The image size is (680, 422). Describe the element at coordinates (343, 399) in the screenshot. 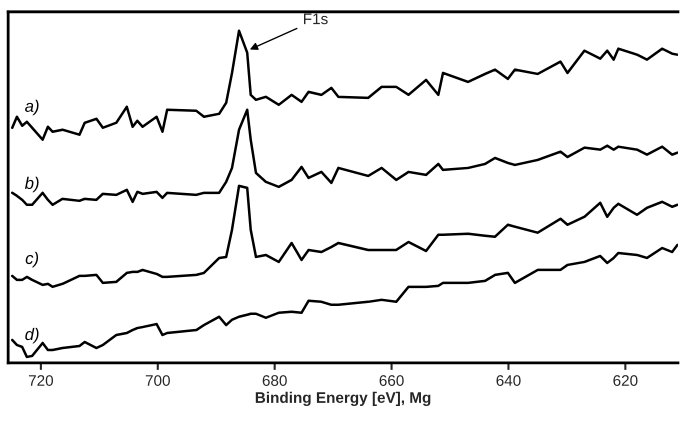

I see `x-axis-title: Binding Energy [eV], Mg` at that location.